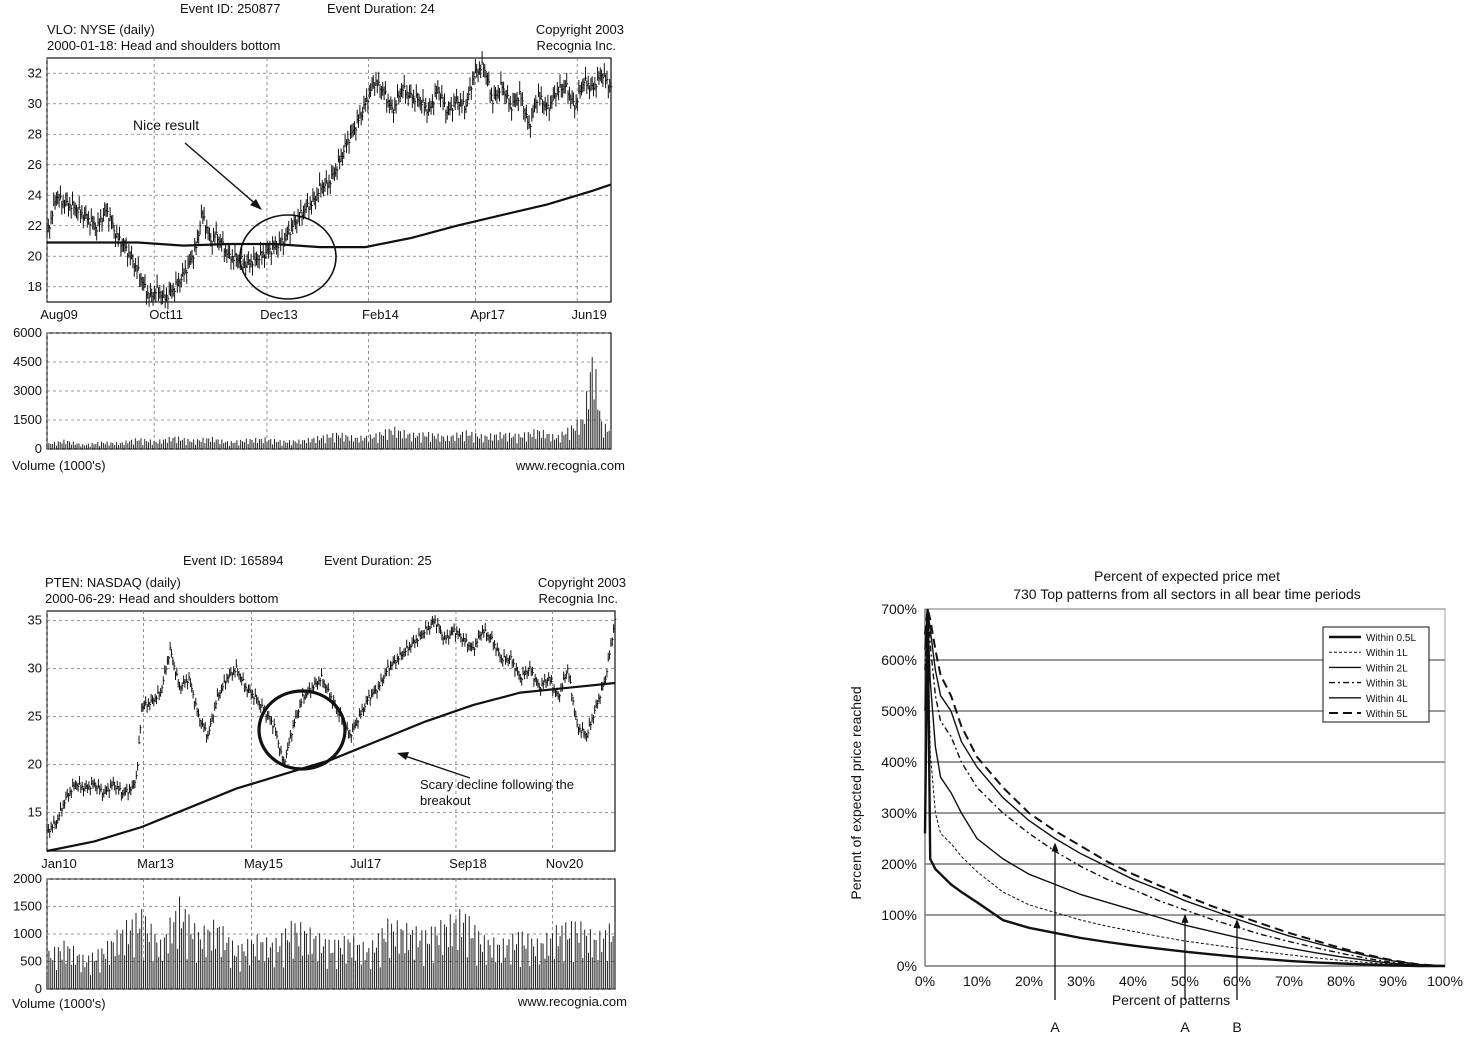 The image size is (1473, 1052). Describe the element at coordinates (35, 103) in the screenshot. I see `price-y-tick-label: 30` at that location.